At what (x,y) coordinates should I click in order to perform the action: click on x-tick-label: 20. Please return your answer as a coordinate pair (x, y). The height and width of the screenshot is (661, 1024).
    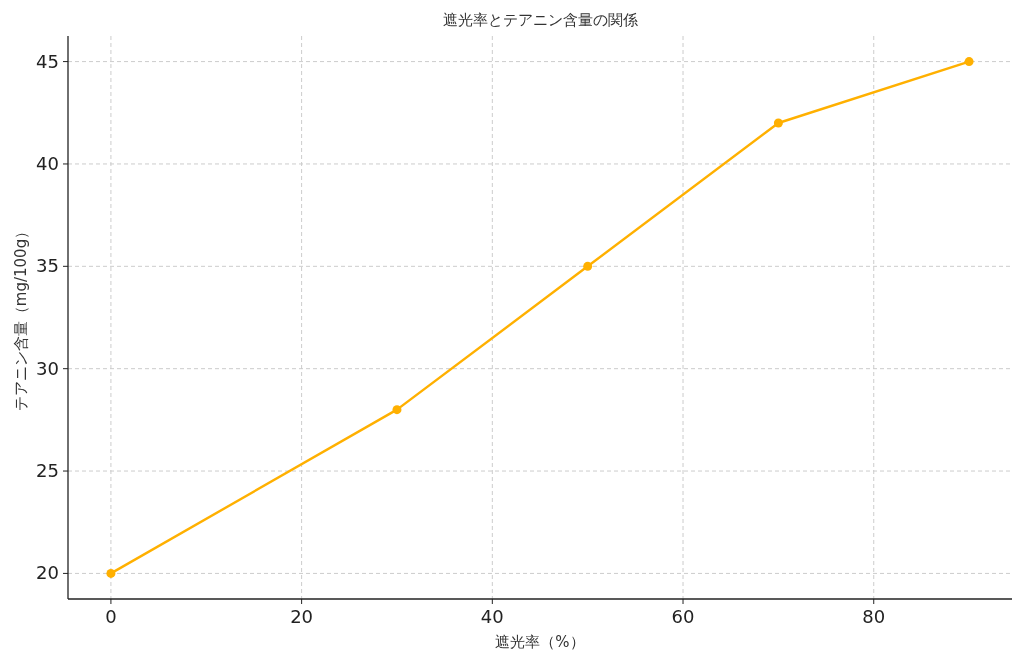
    Looking at the image, I should click on (302, 616).